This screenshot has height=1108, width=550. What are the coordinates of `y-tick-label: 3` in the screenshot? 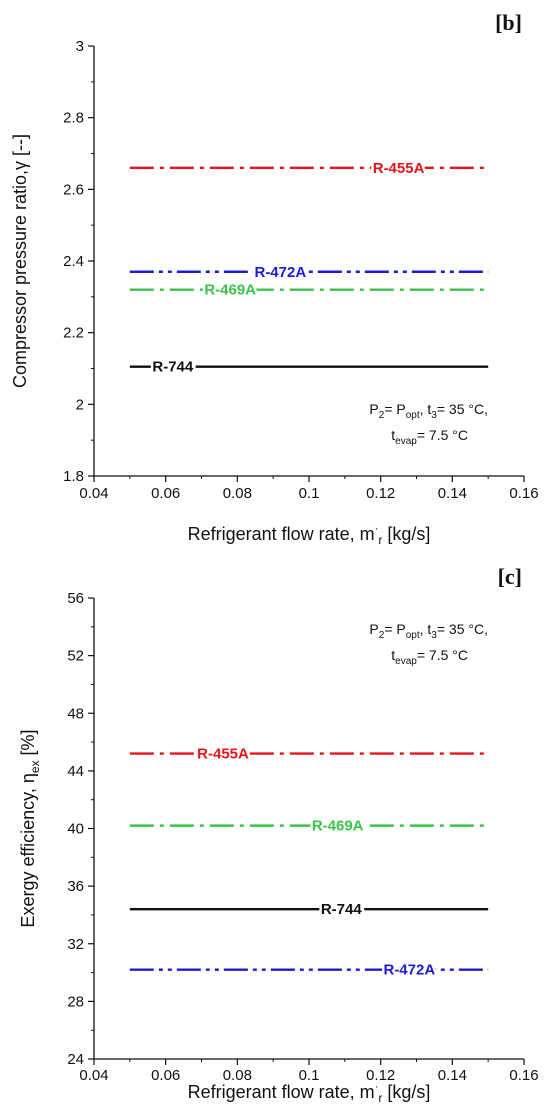 It's located at (80, 46).